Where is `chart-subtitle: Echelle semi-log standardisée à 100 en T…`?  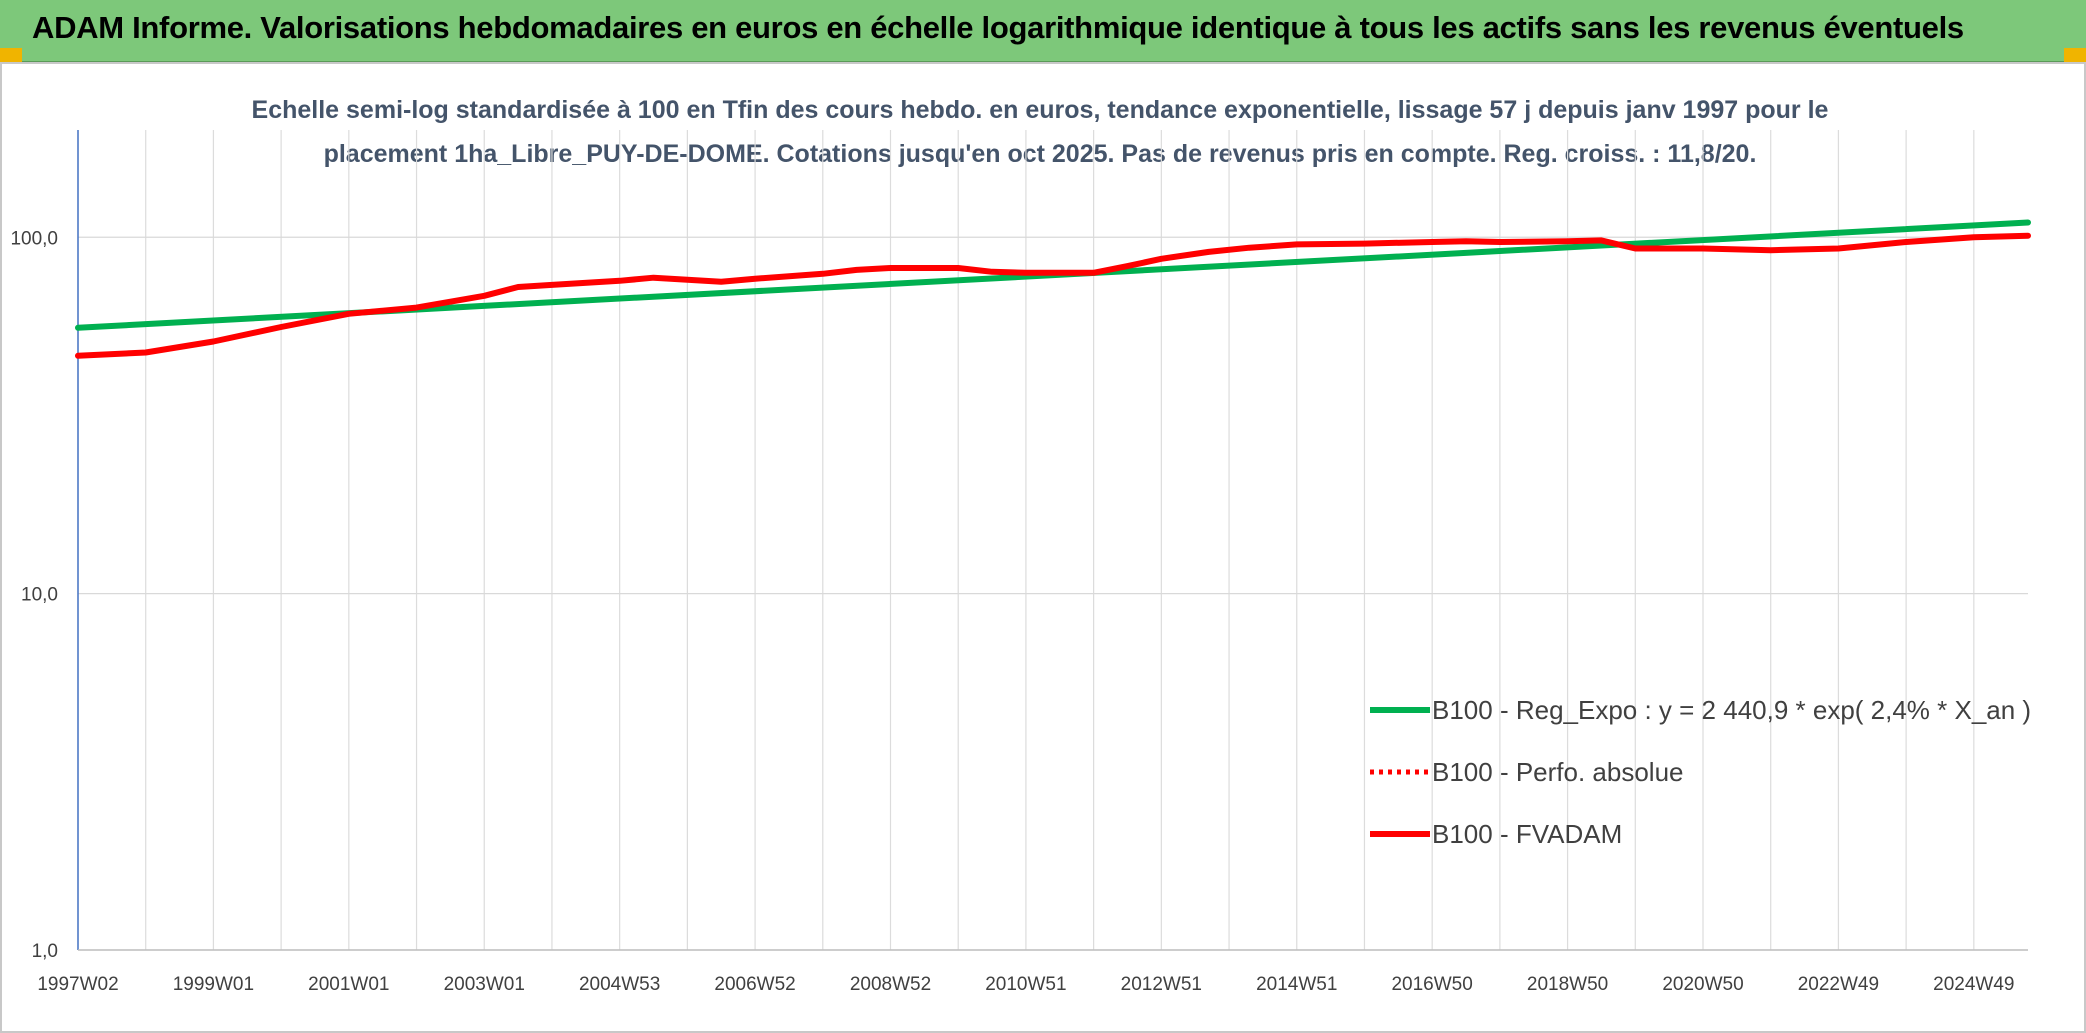
chart-subtitle: Echelle semi-log standardisée à 100 en T… is located at coordinates (1040, 132).